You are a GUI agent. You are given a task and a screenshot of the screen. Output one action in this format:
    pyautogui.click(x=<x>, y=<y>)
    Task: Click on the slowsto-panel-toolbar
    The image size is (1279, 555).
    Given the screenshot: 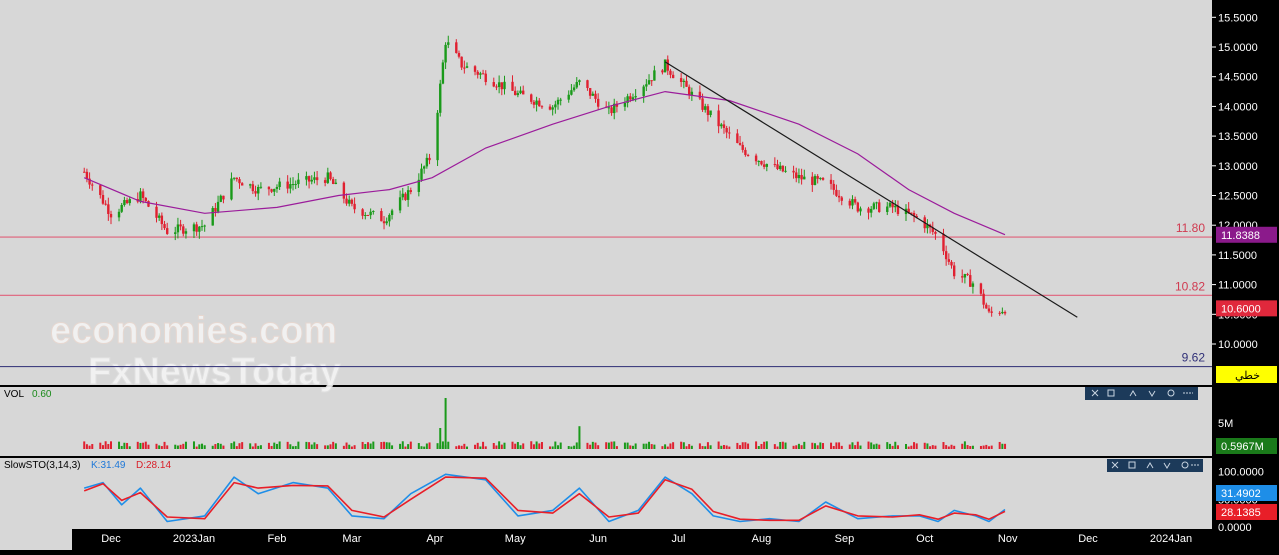 What is the action you would take?
    pyautogui.click(x=1155, y=465)
    